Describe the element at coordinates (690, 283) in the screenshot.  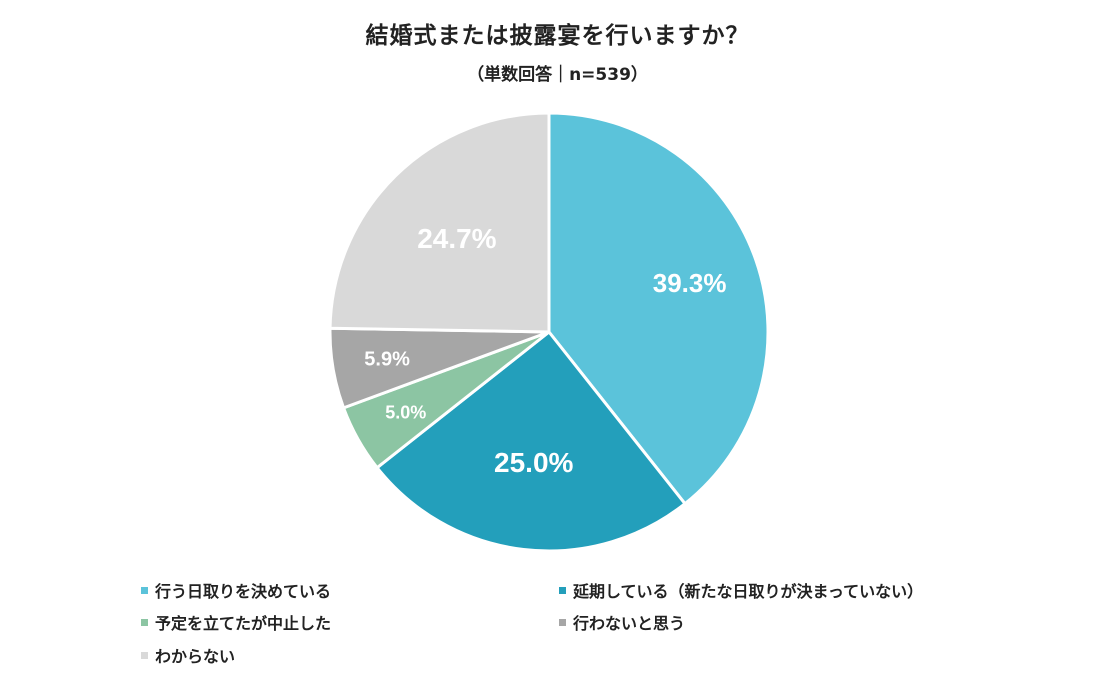
I see `slice-value-label-1: 39.3%` at that location.